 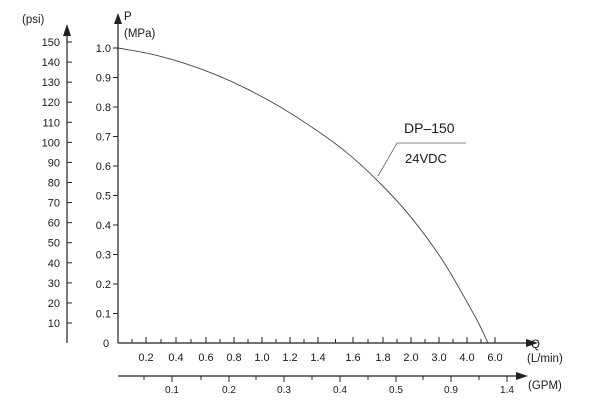 What do you see at coordinates (103, 79) in the screenshot?
I see `y-tick-label: 0.9` at bounding box center [103, 79].